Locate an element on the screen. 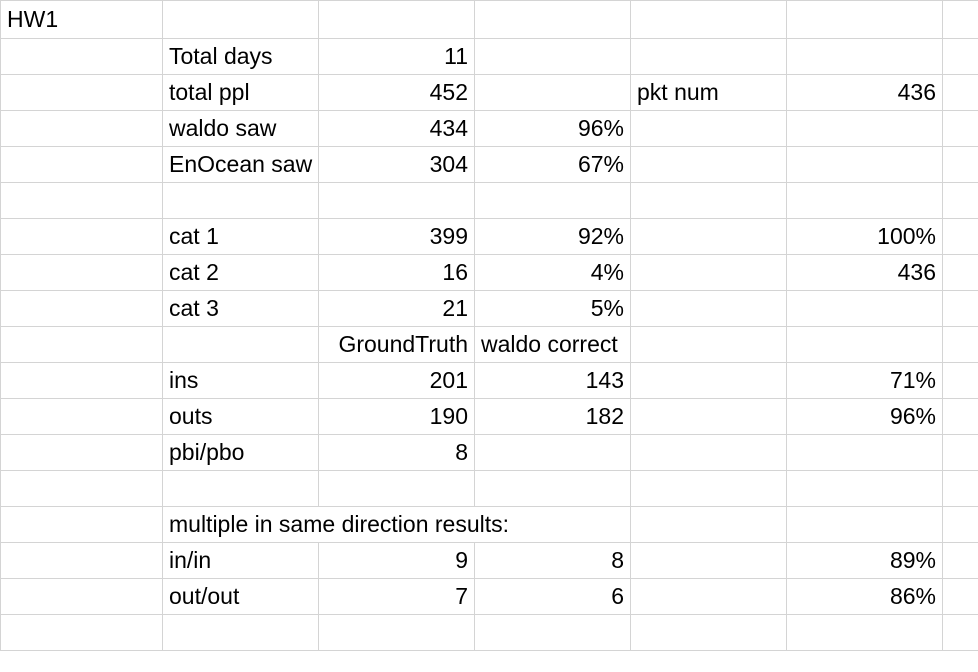 Image resolution: width=978 pixels, height=672 pixels. cell-label: cat 3 is located at coordinates (240, 308).